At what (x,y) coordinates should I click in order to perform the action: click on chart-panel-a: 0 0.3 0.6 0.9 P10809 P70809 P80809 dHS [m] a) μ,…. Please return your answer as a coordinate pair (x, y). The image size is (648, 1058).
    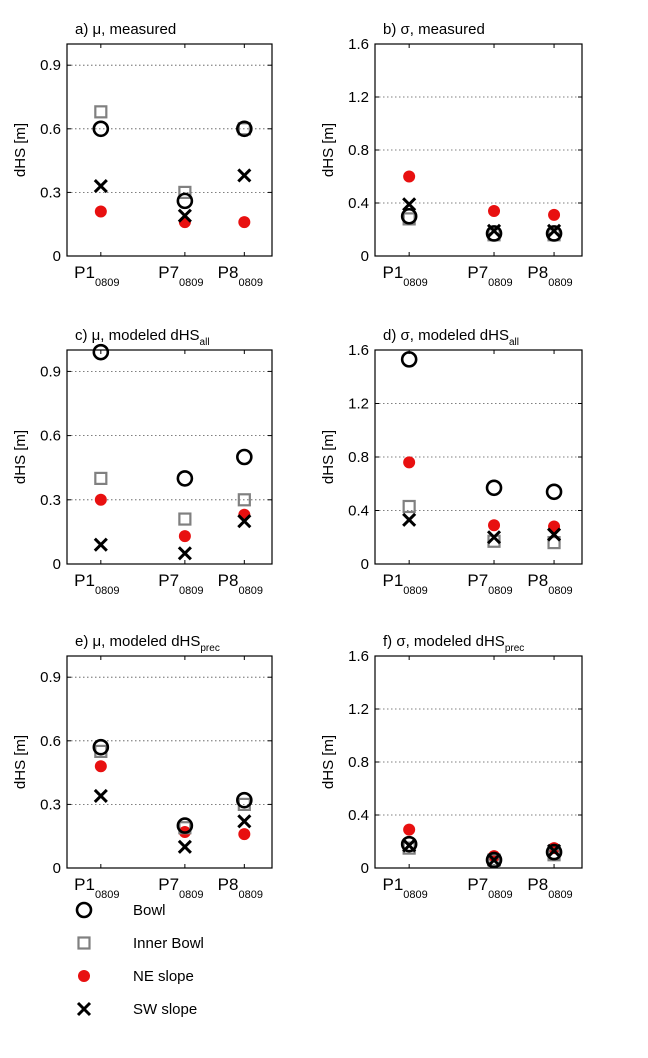
    Looking at the image, I should click on (142, 155).